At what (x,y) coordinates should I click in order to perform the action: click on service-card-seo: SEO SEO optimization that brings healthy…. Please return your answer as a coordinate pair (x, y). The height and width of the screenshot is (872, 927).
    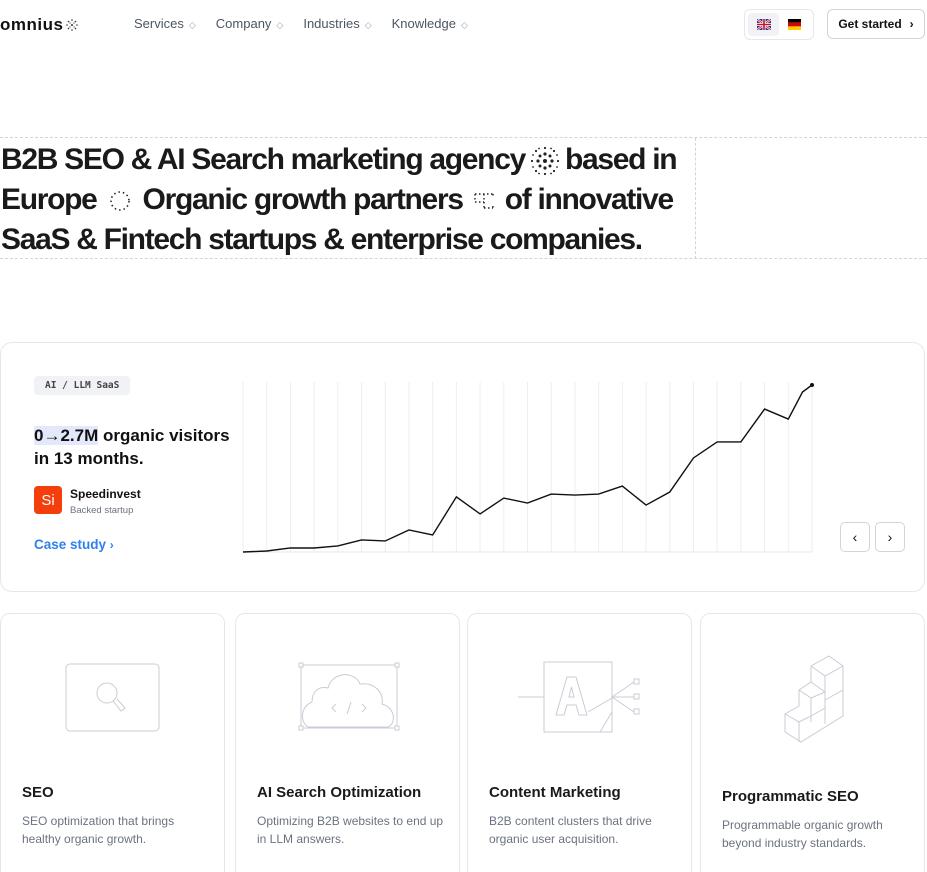
    Looking at the image, I should click on (112, 742).